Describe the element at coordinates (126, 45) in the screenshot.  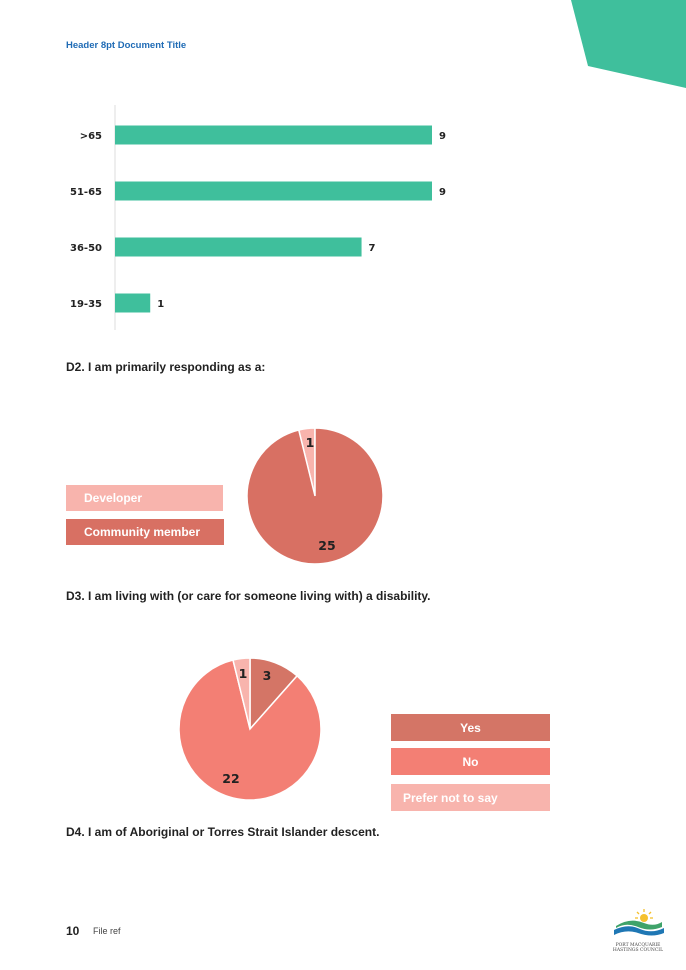
I see `header-document-title: Header 8pt Document Title` at that location.